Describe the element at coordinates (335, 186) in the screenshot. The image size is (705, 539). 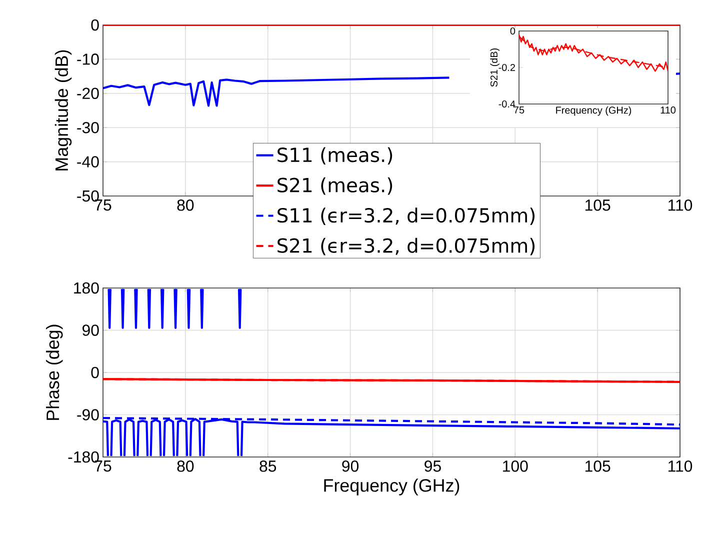
I see `legend-label: S21 (meas.)` at that location.